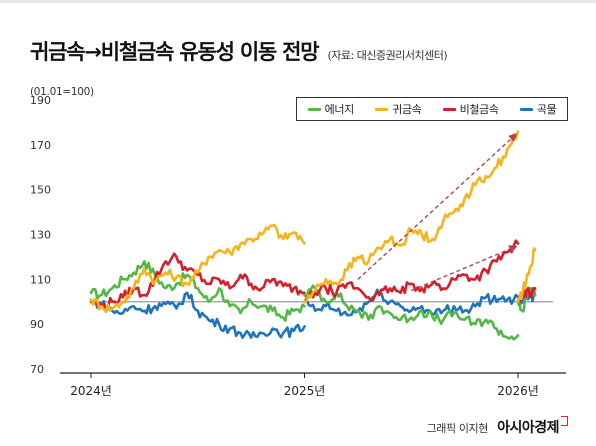 The height and width of the screenshot is (446, 596). Describe the element at coordinates (37, 369) in the screenshot. I see `y-tick-label: 70` at that location.